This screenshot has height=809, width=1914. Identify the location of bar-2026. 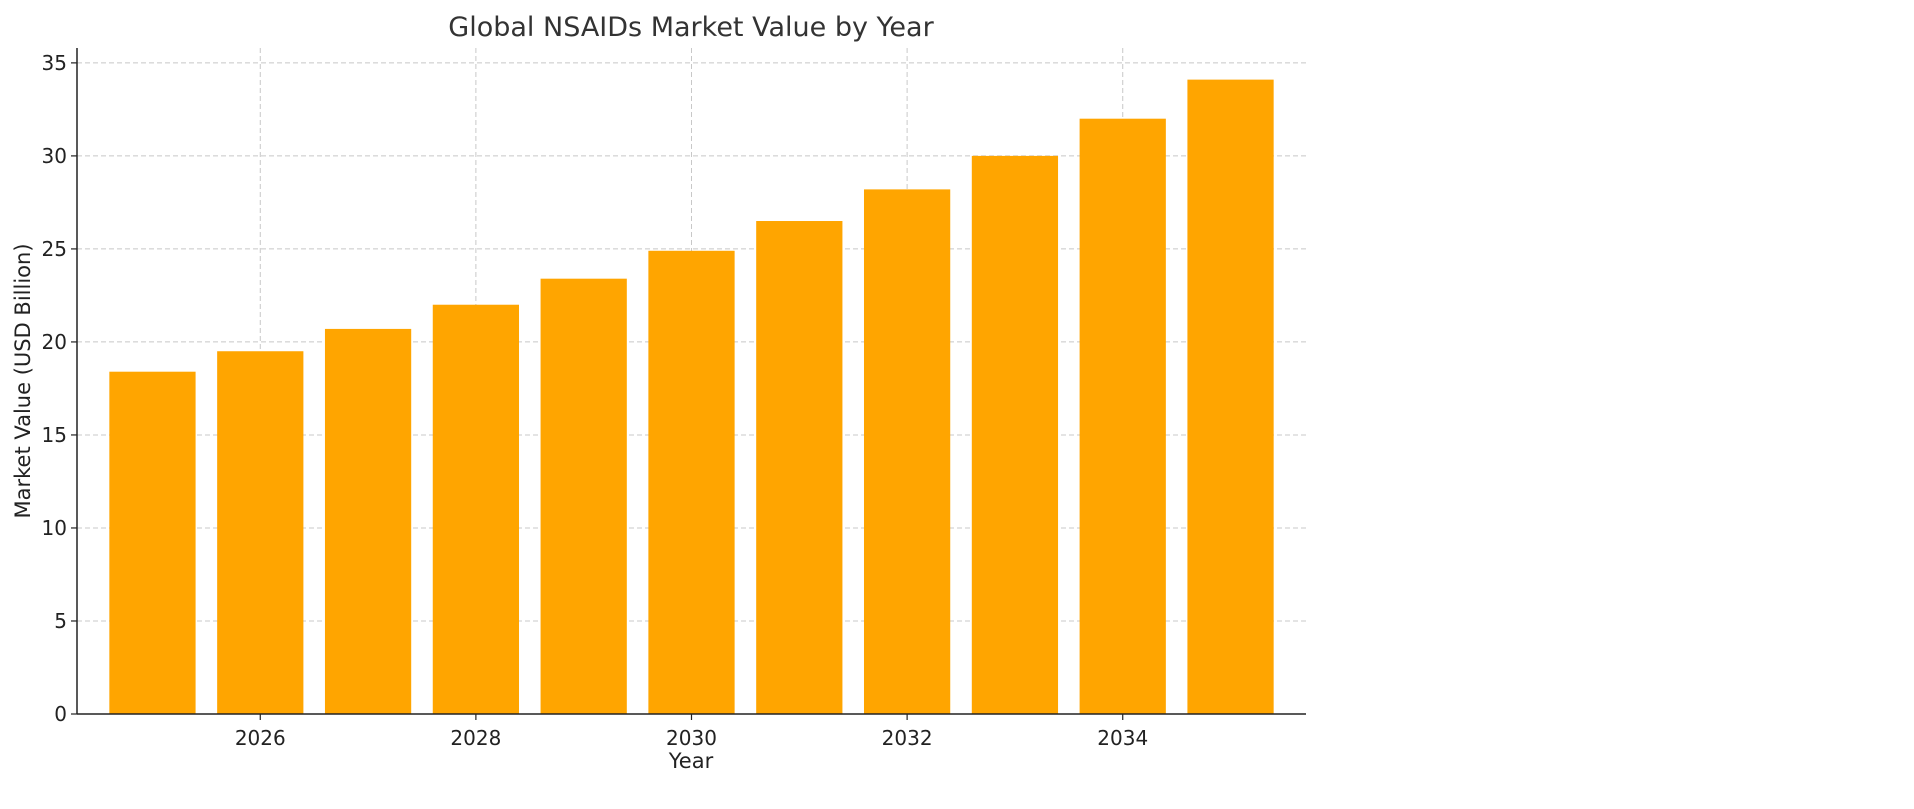
(260, 532).